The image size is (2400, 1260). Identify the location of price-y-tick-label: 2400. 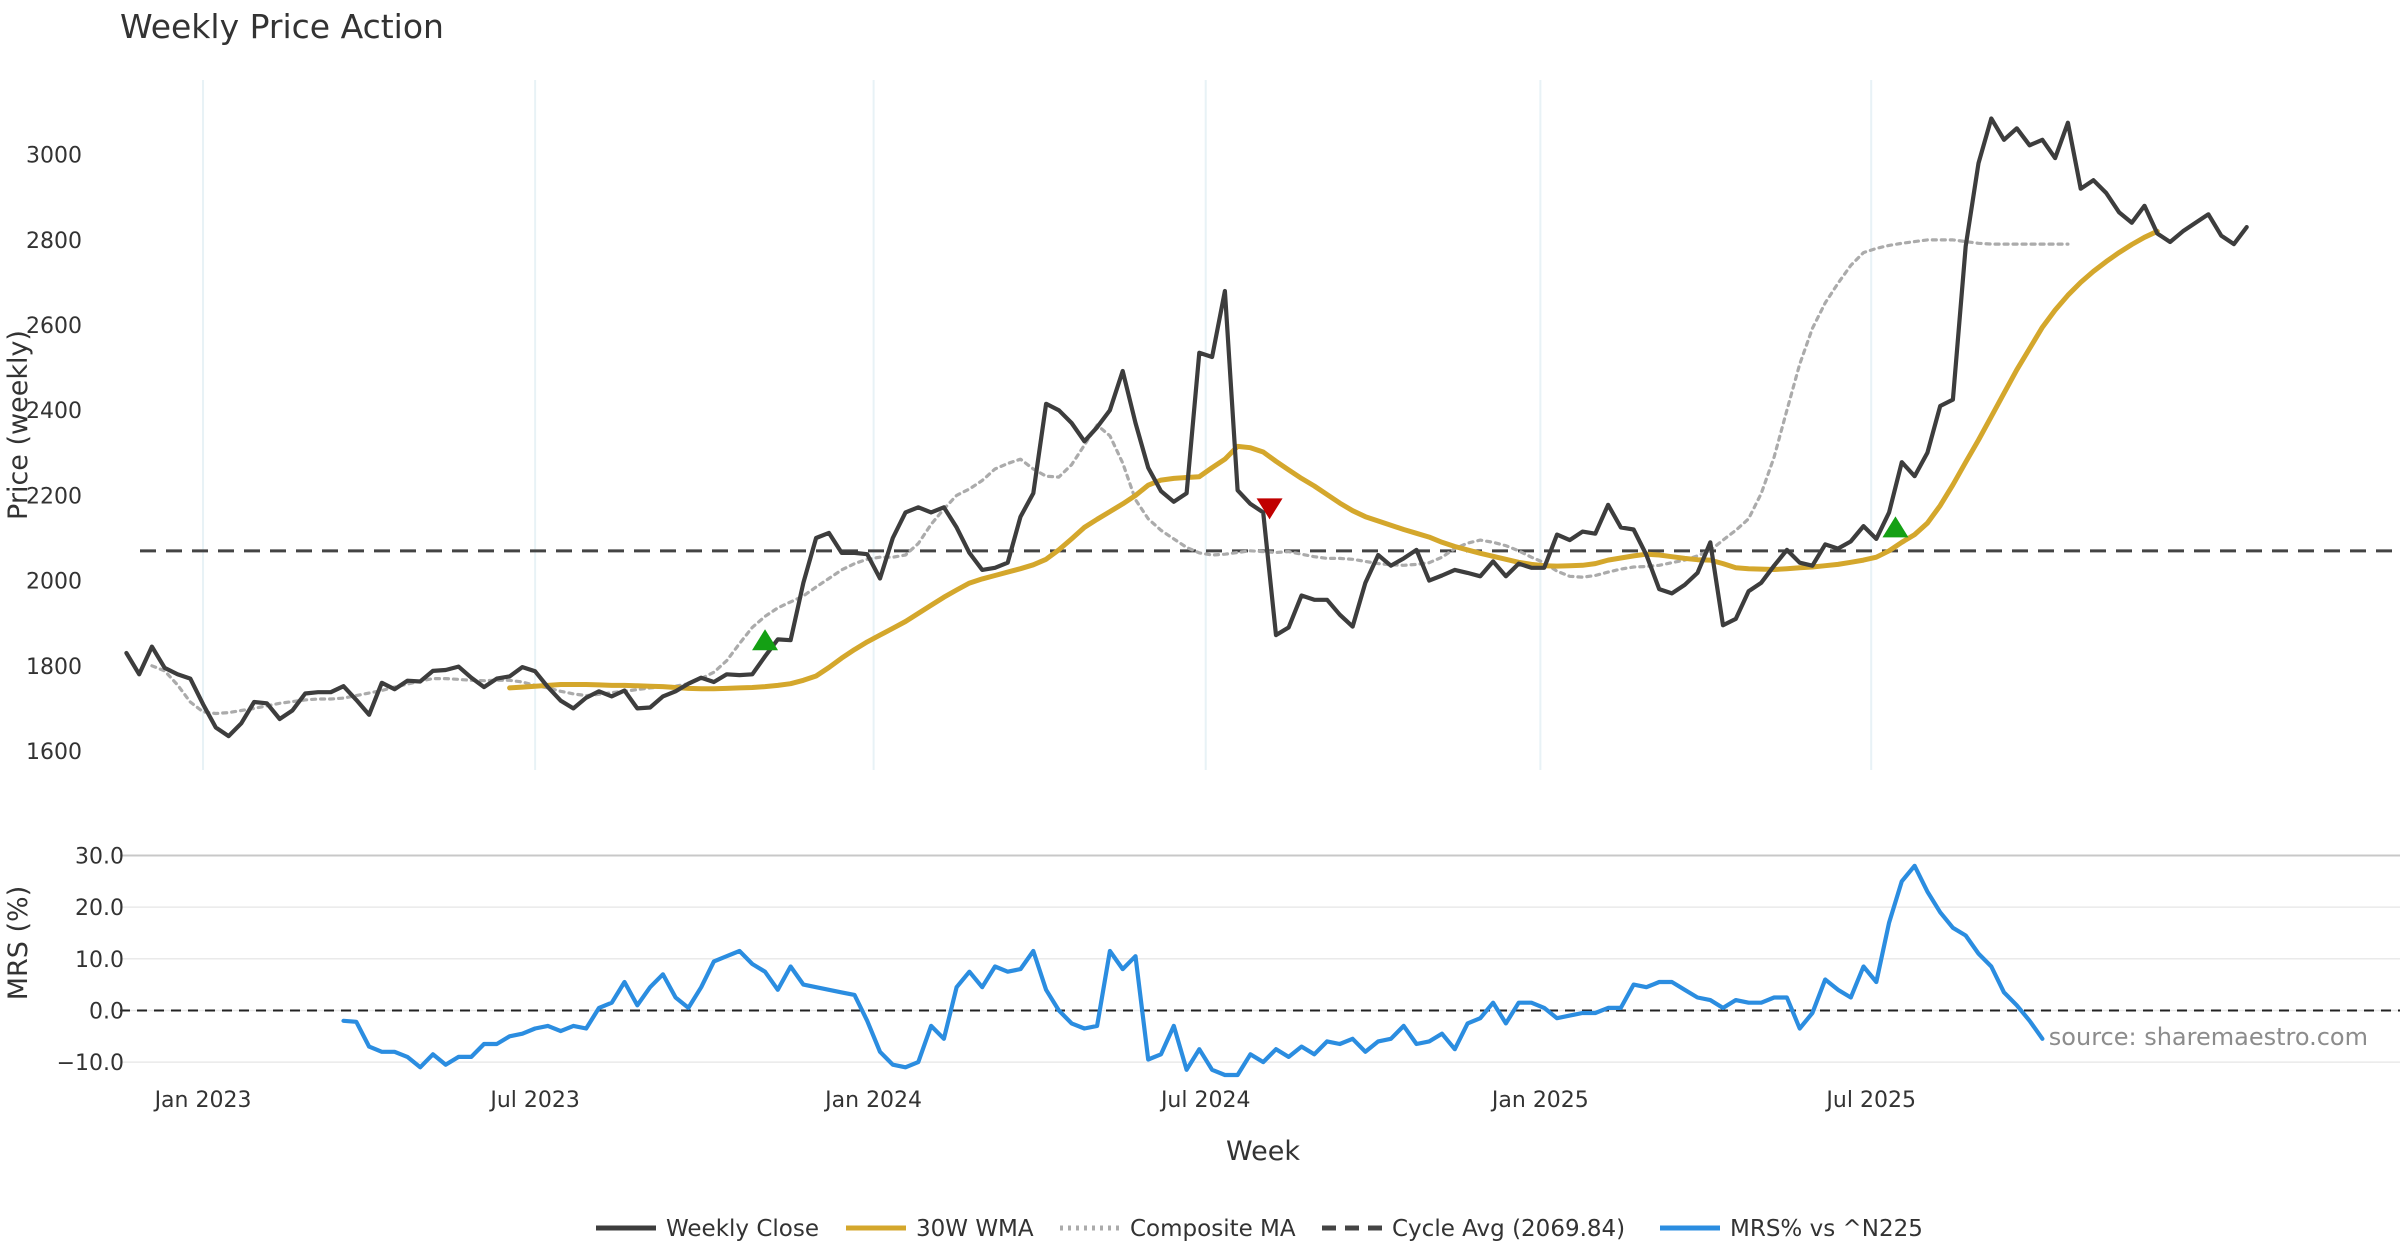
(54, 411).